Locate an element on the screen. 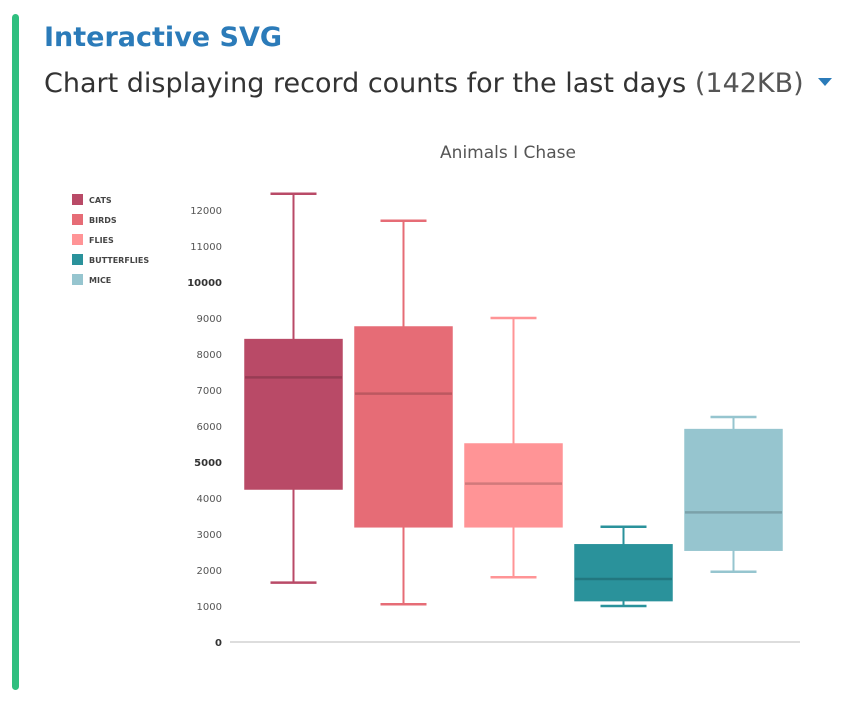 The image size is (868, 706). y-tick-label: 0 is located at coordinates (218, 643).